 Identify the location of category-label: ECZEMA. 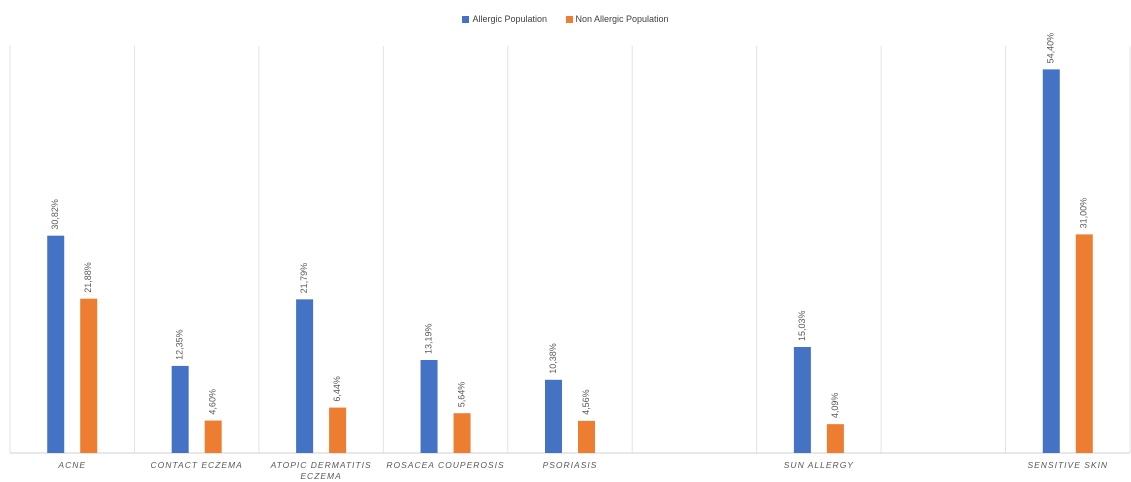
(320, 476).